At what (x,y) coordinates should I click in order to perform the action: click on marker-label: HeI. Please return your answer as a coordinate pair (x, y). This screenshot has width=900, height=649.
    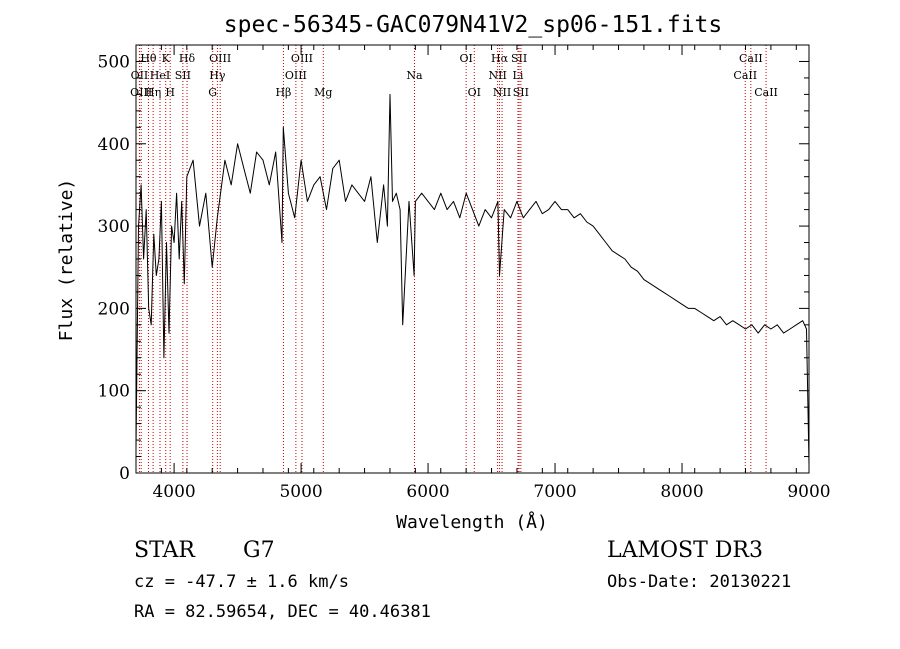
    Looking at the image, I should click on (160, 75).